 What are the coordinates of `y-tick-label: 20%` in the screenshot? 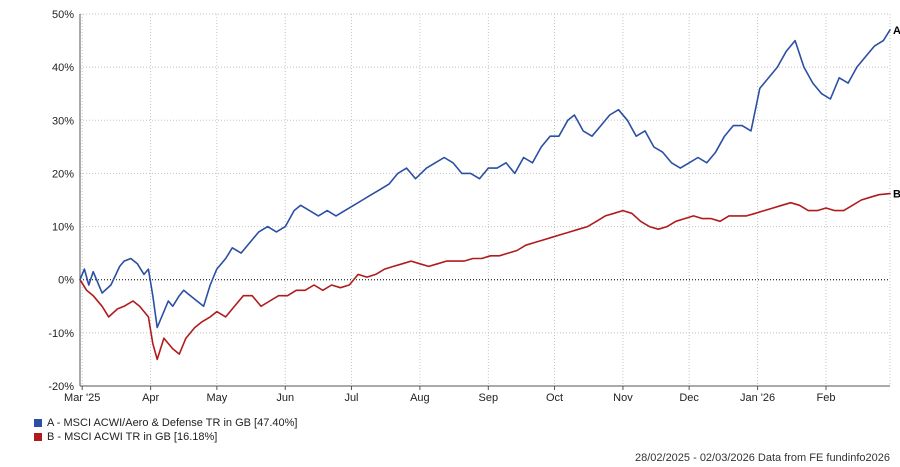 It's located at (63, 174).